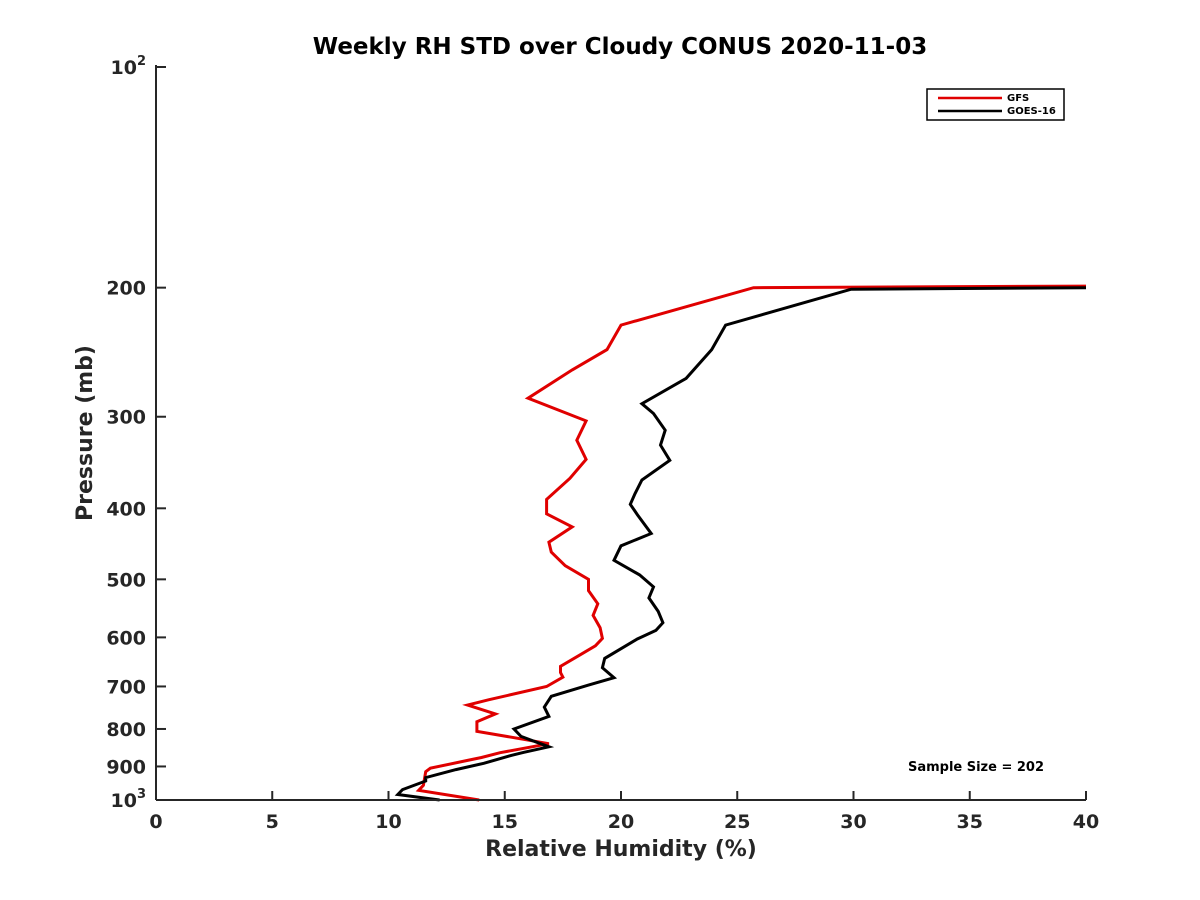 The width and height of the screenshot is (1200, 900). Describe the element at coordinates (126, 509) in the screenshot. I see `y-tick-label: 400` at that location.